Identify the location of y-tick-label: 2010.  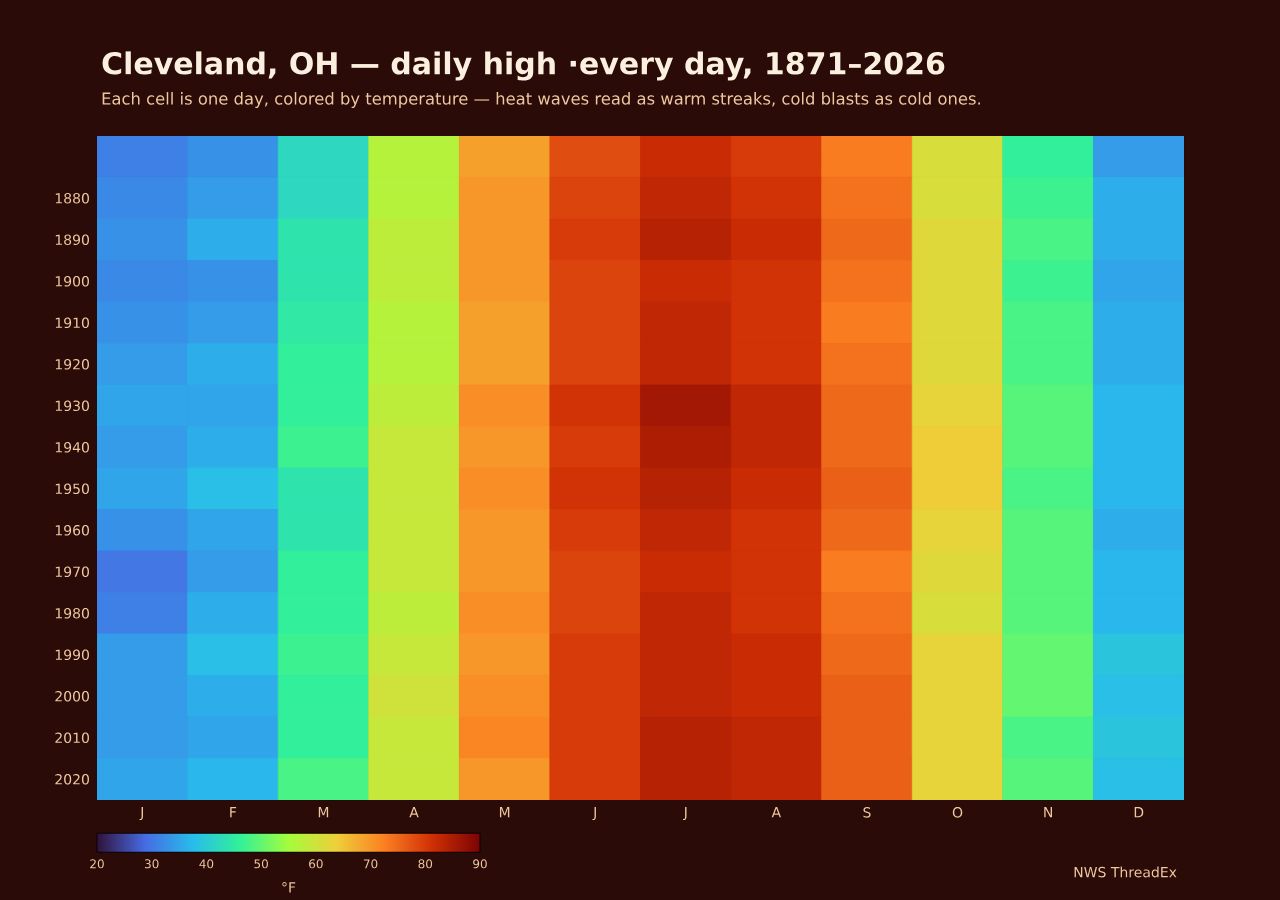
(72, 738).